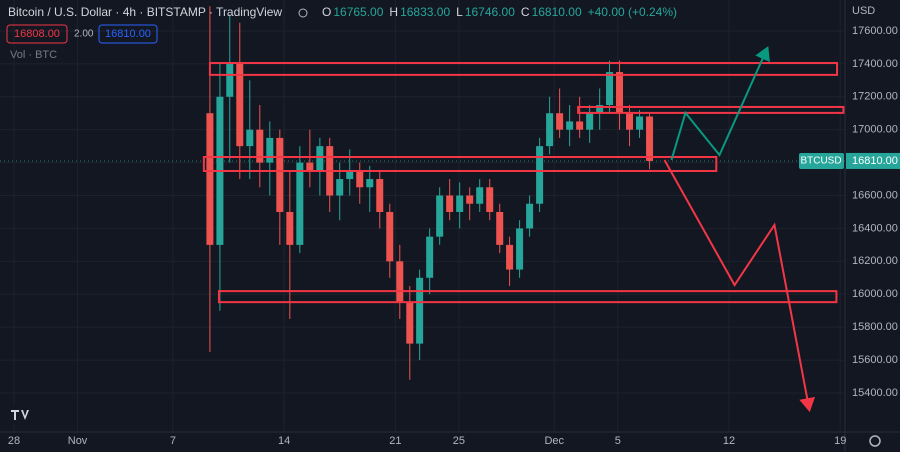 The image size is (900, 452). What do you see at coordinates (875, 294) in the screenshot?
I see `y-tick-label: 16000.00` at bounding box center [875, 294].